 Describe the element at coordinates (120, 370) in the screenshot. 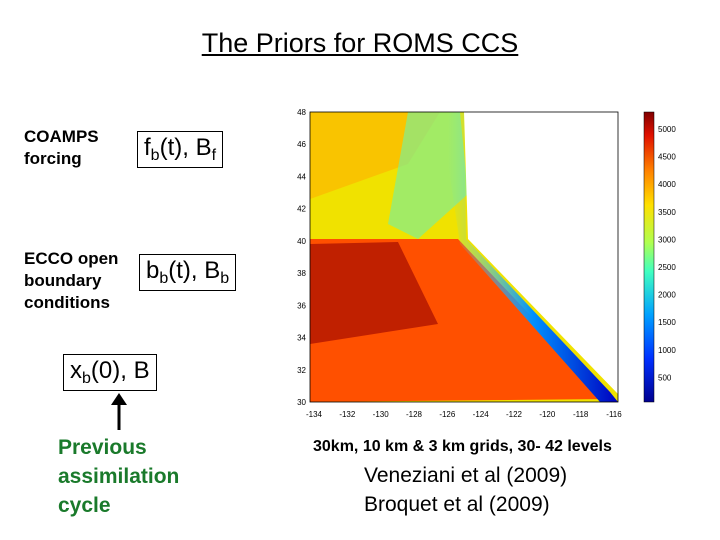

I see `initial-rest: (0), B` at that location.